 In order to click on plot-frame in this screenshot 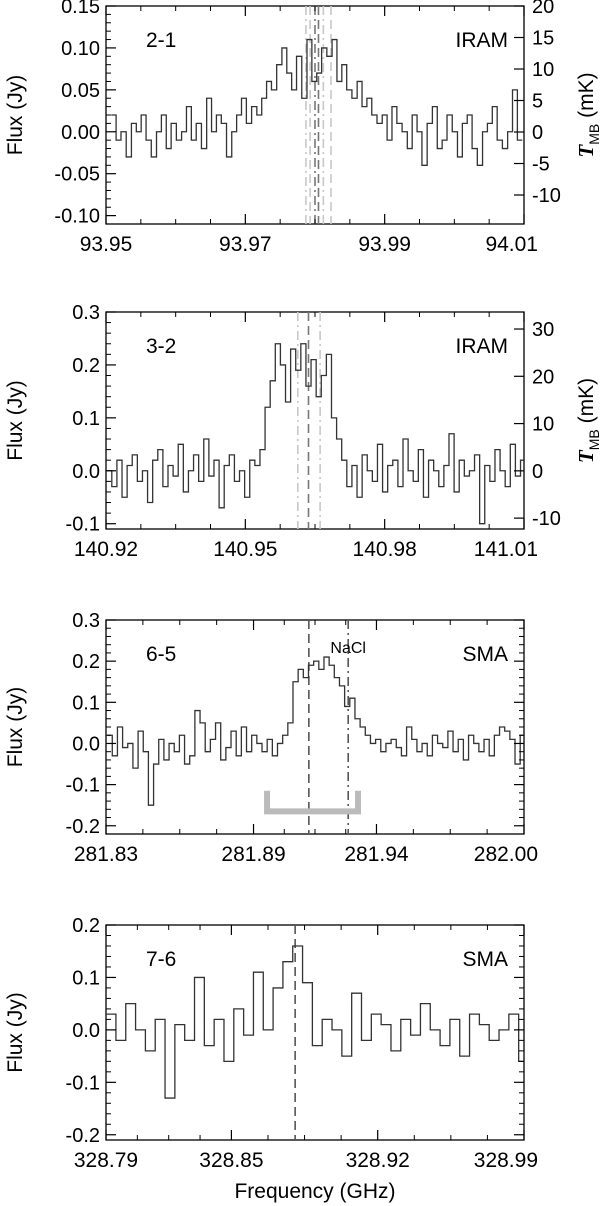, I will do `click(315, 1032)`.